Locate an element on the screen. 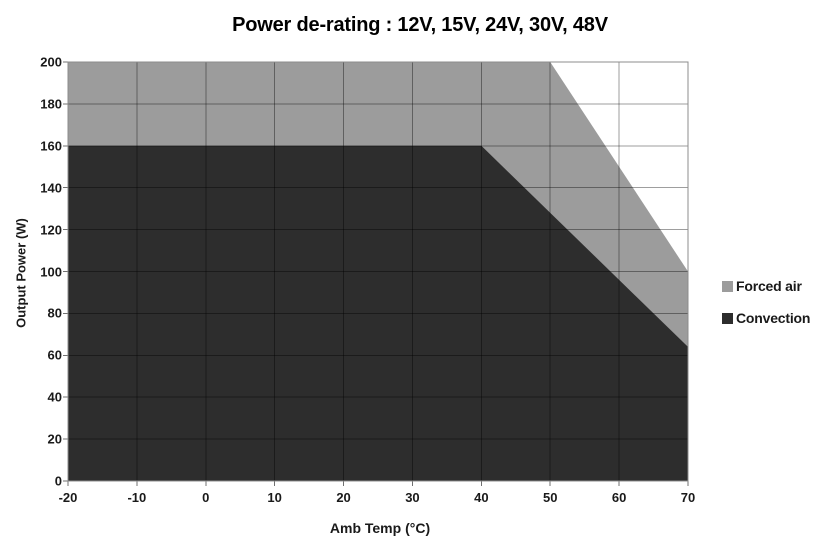 The height and width of the screenshot is (556, 840). legend-item-forced-air: Forced air is located at coordinates (766, 286).